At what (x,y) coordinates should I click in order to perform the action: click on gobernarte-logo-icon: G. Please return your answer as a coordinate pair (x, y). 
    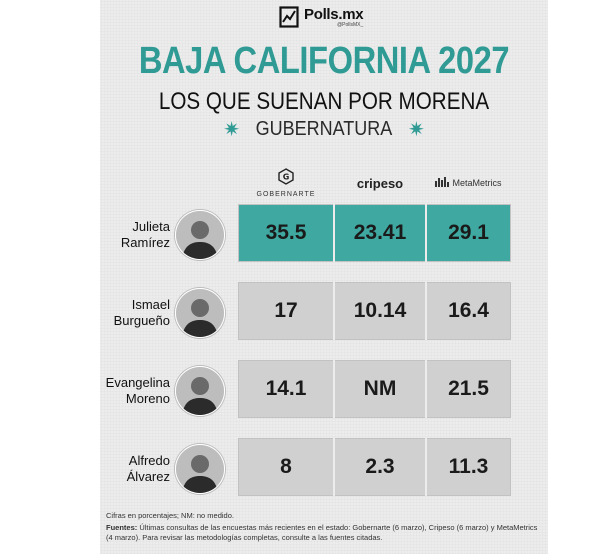
    Looking at the image, I should click on (286, 179).